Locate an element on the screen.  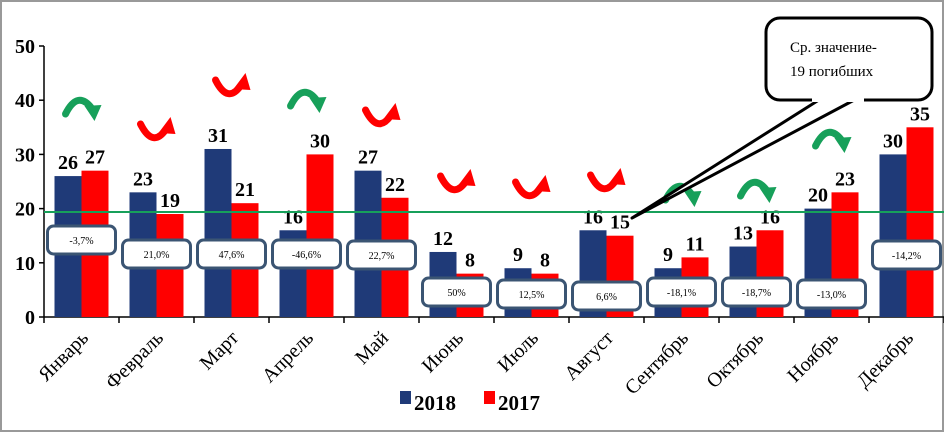
percent-label-2: 47,6% is located at coordinates (232, 255).